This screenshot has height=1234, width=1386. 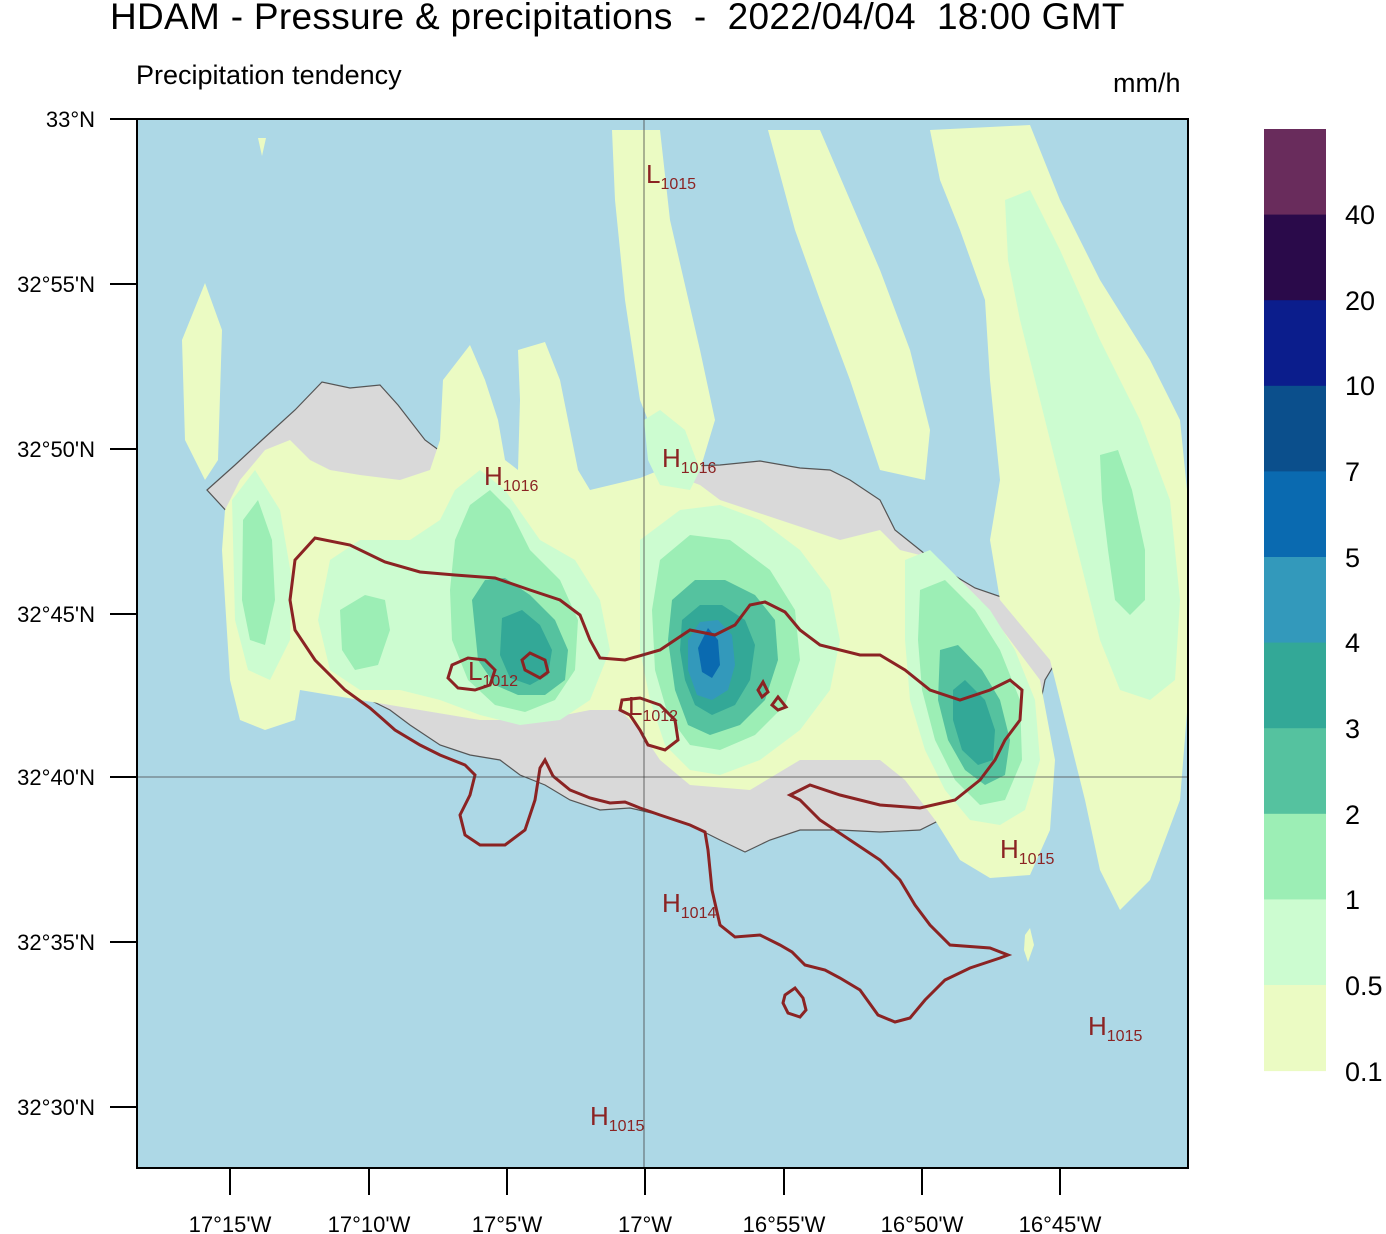 I want to click on lon-label: 16°45'W, so click(x=1060, y=1223).